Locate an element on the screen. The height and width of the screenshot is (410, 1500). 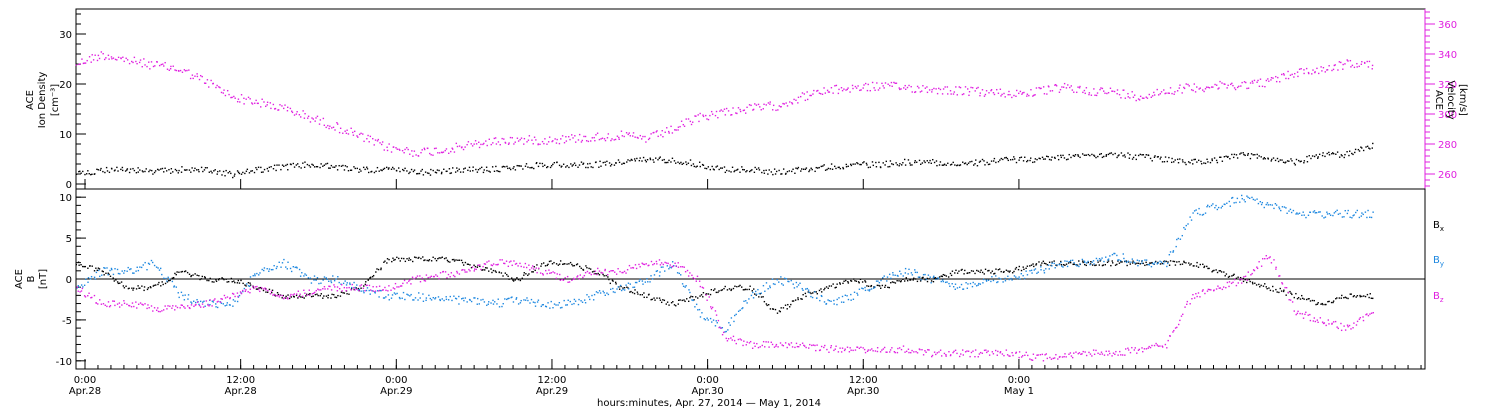
top-left-ylabel-line2: Ion Density is located at coordinates (42, 100).